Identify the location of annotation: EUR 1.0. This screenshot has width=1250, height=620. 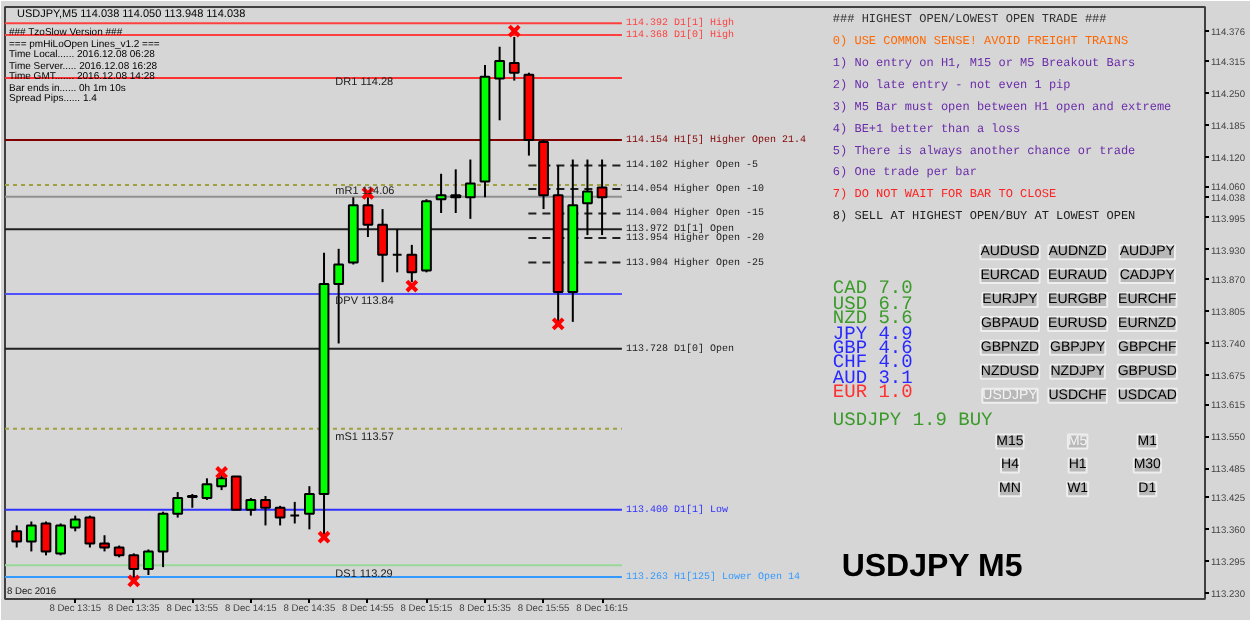
(873, 391).